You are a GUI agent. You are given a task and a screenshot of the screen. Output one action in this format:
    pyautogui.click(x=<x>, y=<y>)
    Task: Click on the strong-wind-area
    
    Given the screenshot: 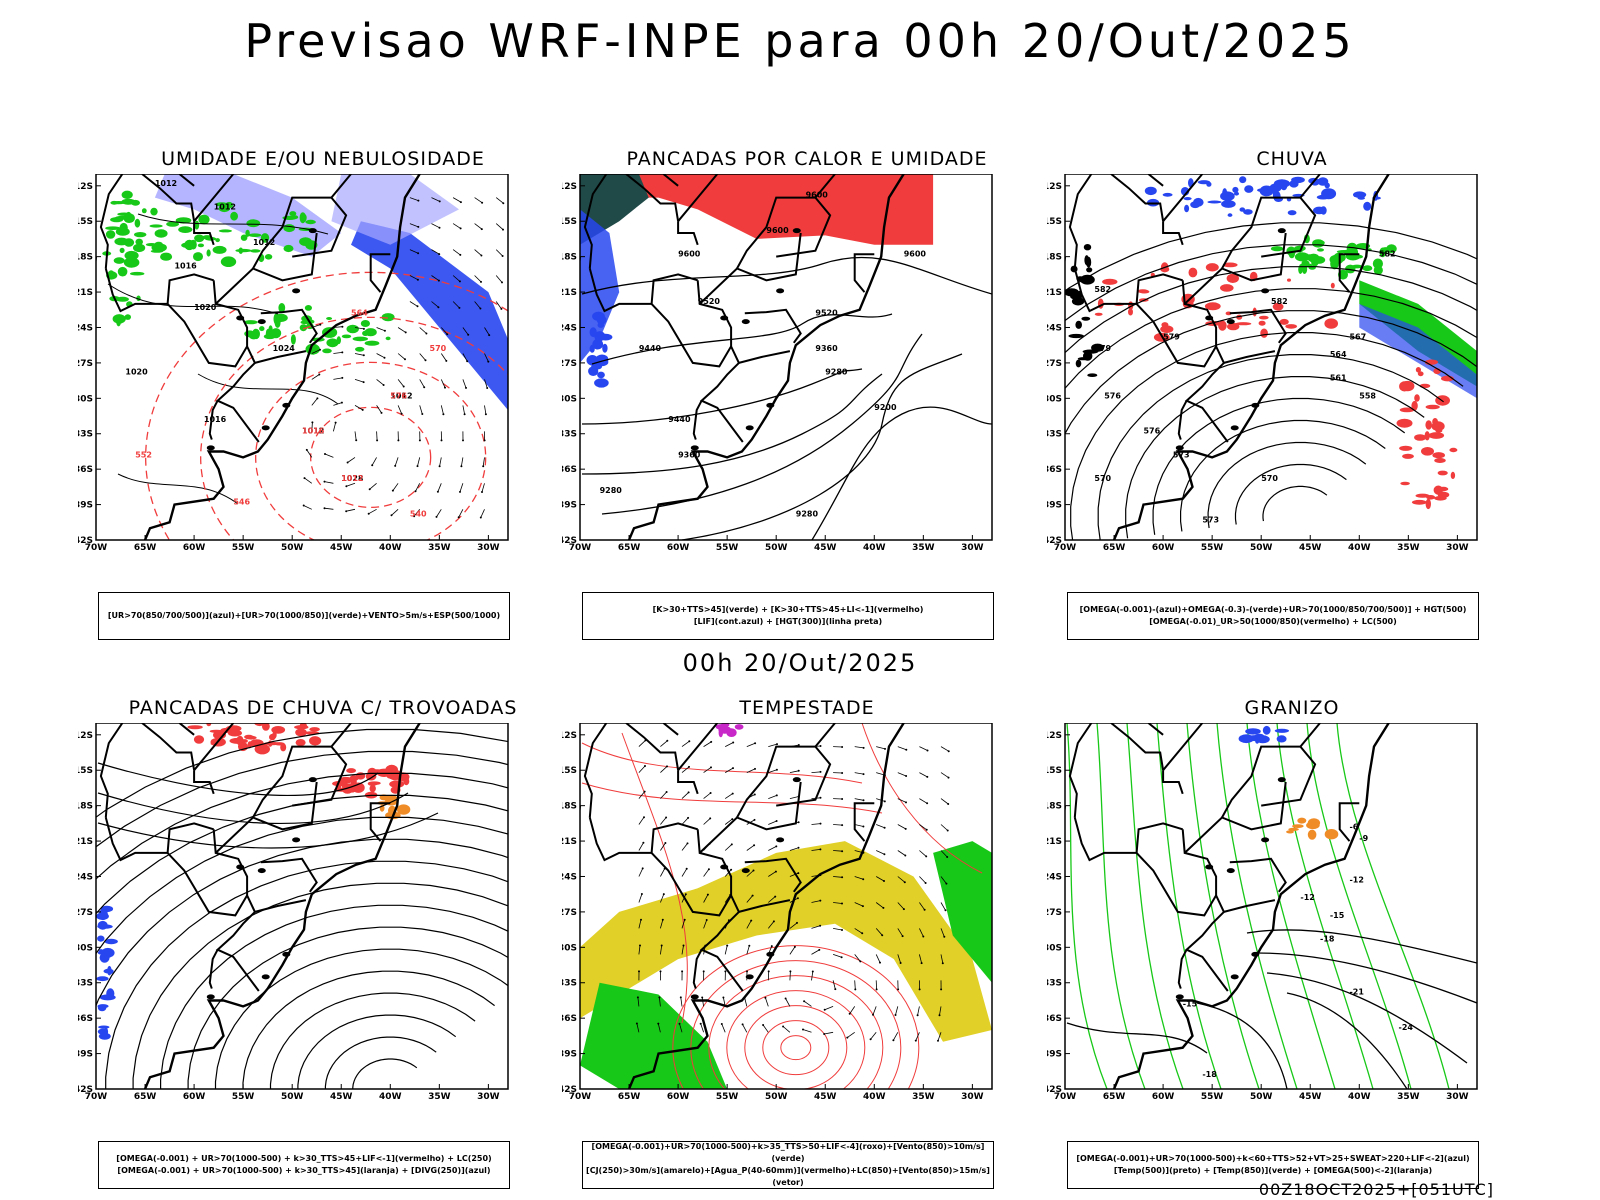 What is the action you would take?
    pyautogui.click(x=962, y=912)
    